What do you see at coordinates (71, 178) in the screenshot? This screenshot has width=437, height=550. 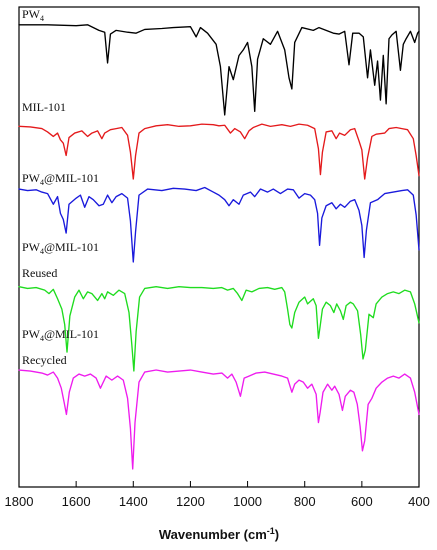 I see `series-label-tail-3: @MIL-101` at bounding box center [71, 178].